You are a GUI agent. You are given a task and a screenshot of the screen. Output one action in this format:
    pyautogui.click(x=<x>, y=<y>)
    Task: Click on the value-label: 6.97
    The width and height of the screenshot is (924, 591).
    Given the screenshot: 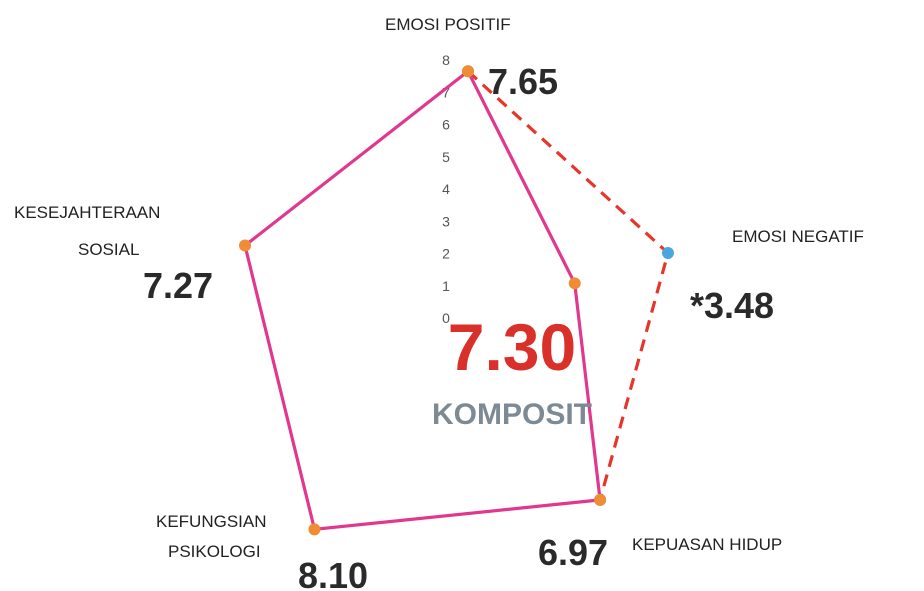 What is the action you would take?
    pyautogui.click(x=573, y=552)
    